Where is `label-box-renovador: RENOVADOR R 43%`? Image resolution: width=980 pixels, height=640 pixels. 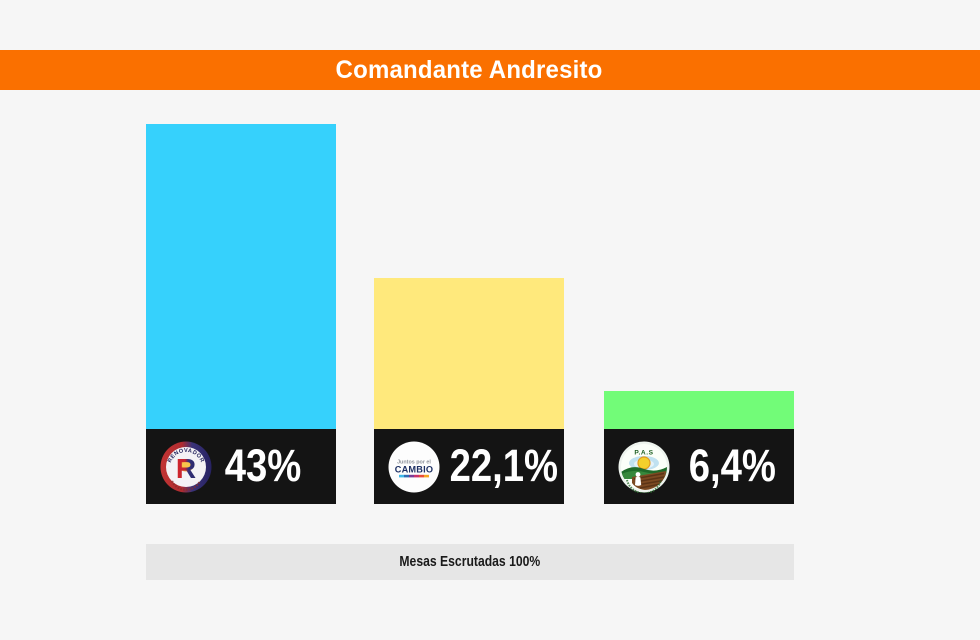
label-box-renovador: RENOVADOR R 43% is located at coordinates (241, 466).